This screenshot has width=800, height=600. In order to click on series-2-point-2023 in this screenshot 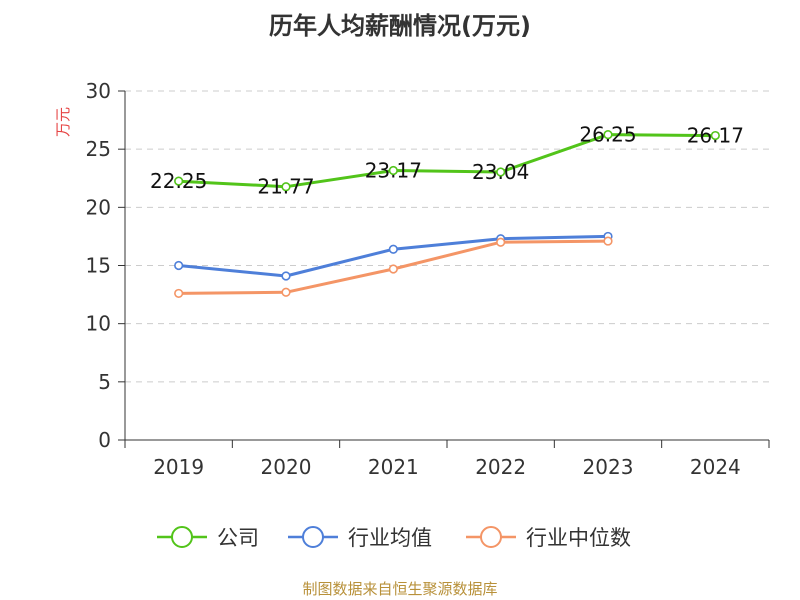, I will do `click(608, 241)`.